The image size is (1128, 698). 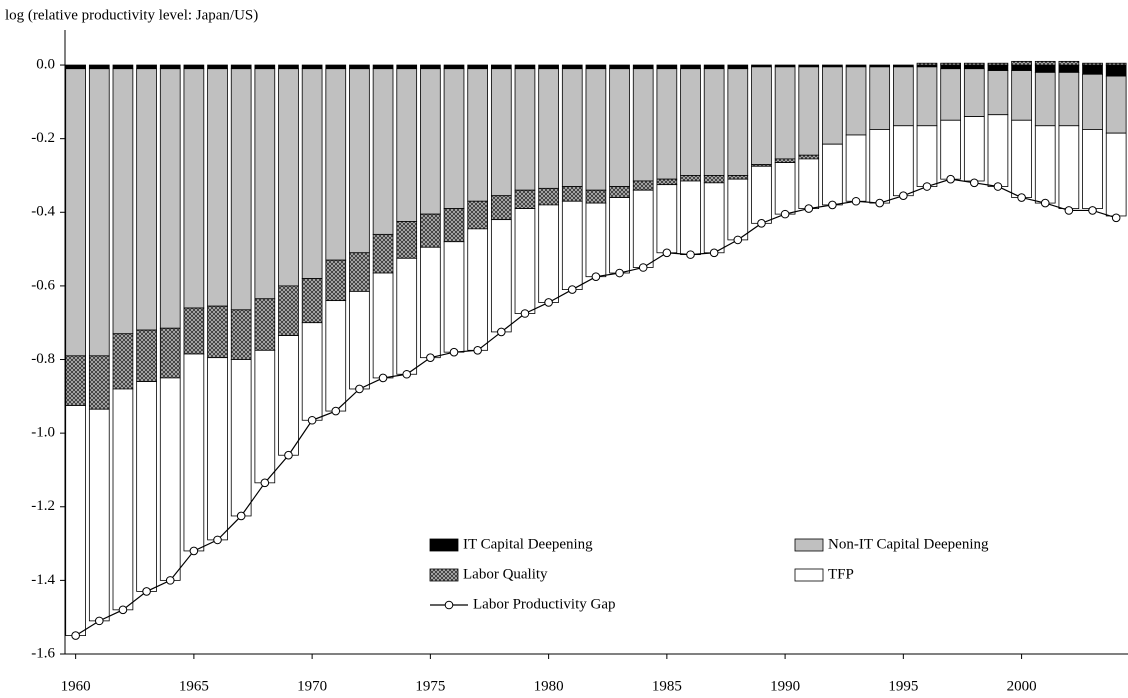 What do you see at coordinates (43, 580) in the screenshot?
I see `y-tick-label: -1.4` at bounding box center [43, 580].